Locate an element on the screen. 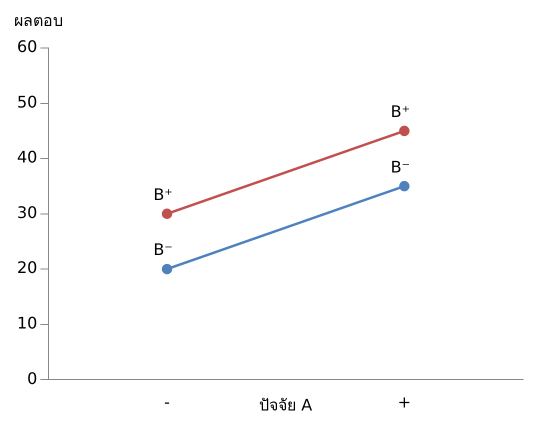  series-label: B⁺ is located at coordinates (163, 194).